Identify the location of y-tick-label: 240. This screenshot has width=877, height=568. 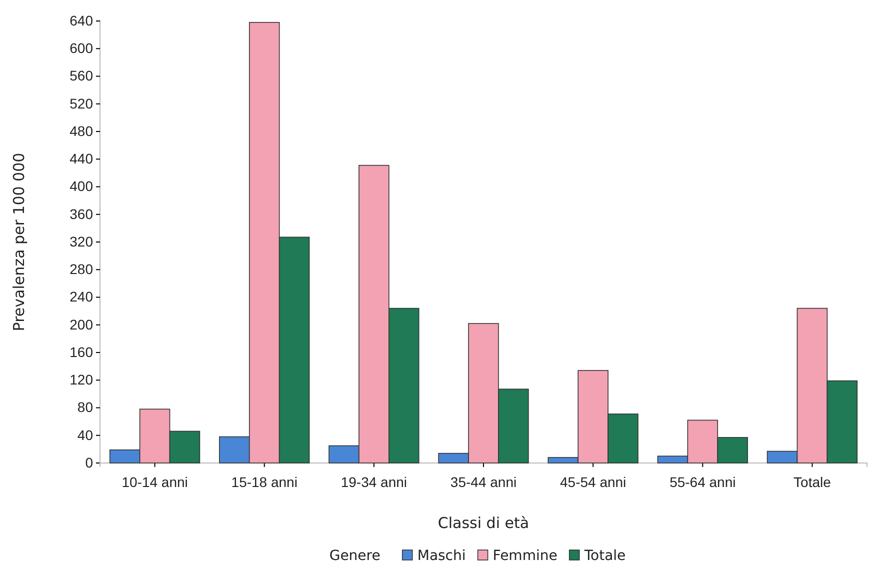
(82, 296).